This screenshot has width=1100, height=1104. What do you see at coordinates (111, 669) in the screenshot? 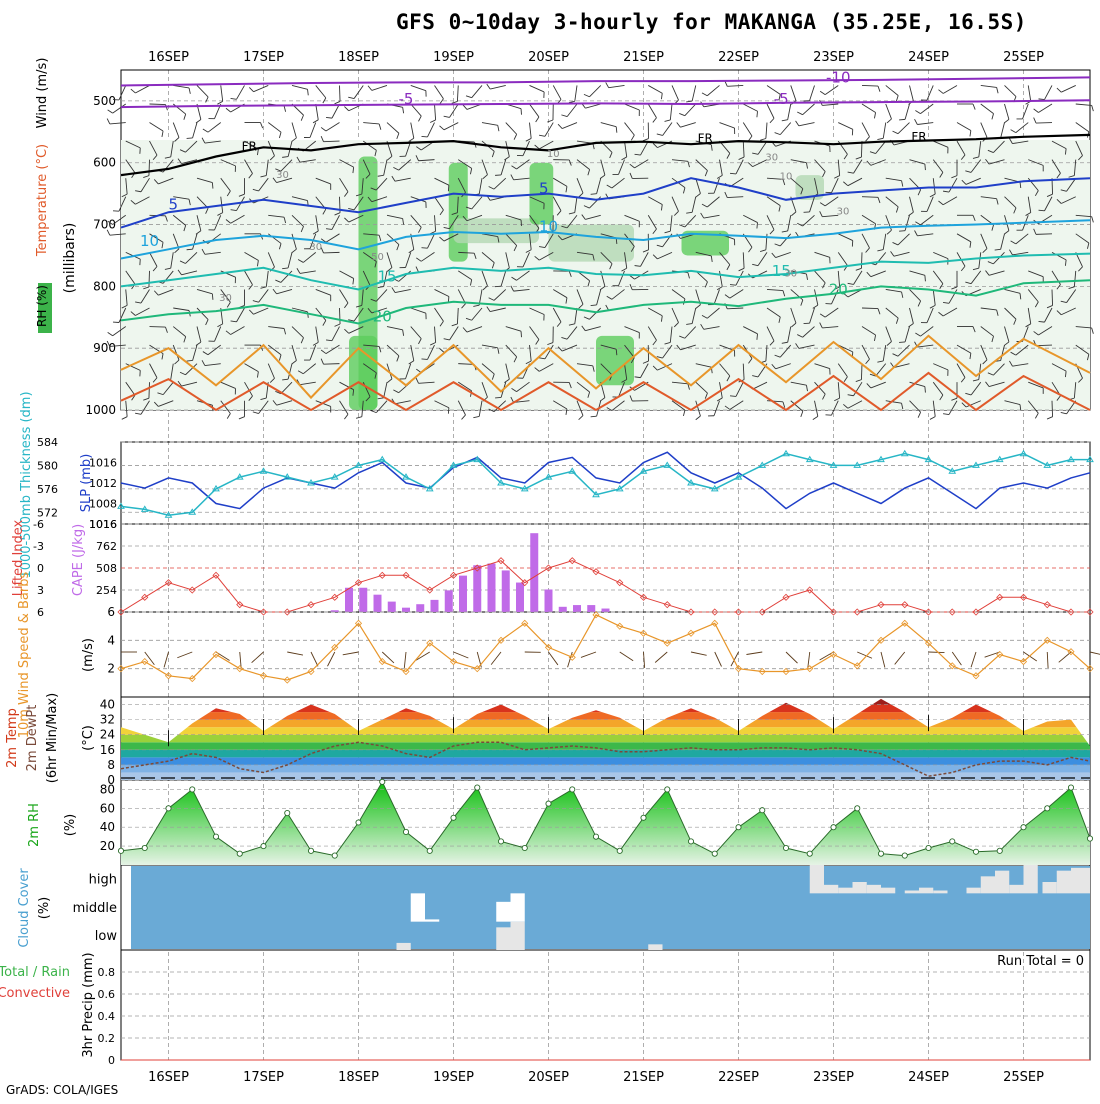
I see `wind-tick: 2` at bounding box center [111, 669].